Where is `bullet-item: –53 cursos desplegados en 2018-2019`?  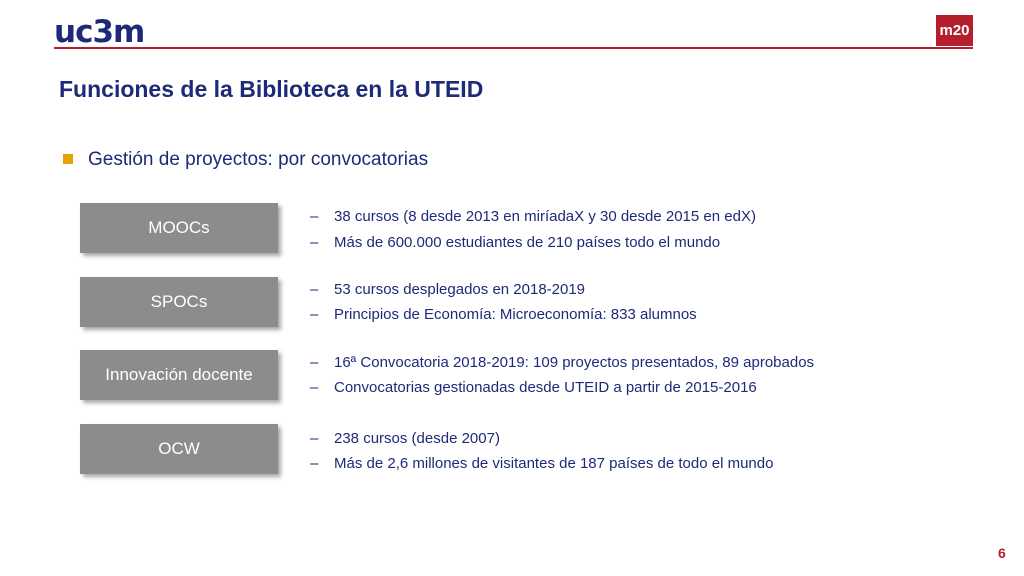 bullet-item: –53 cursos desplegados en 2018-2019 is located at coordinates (447, 289).